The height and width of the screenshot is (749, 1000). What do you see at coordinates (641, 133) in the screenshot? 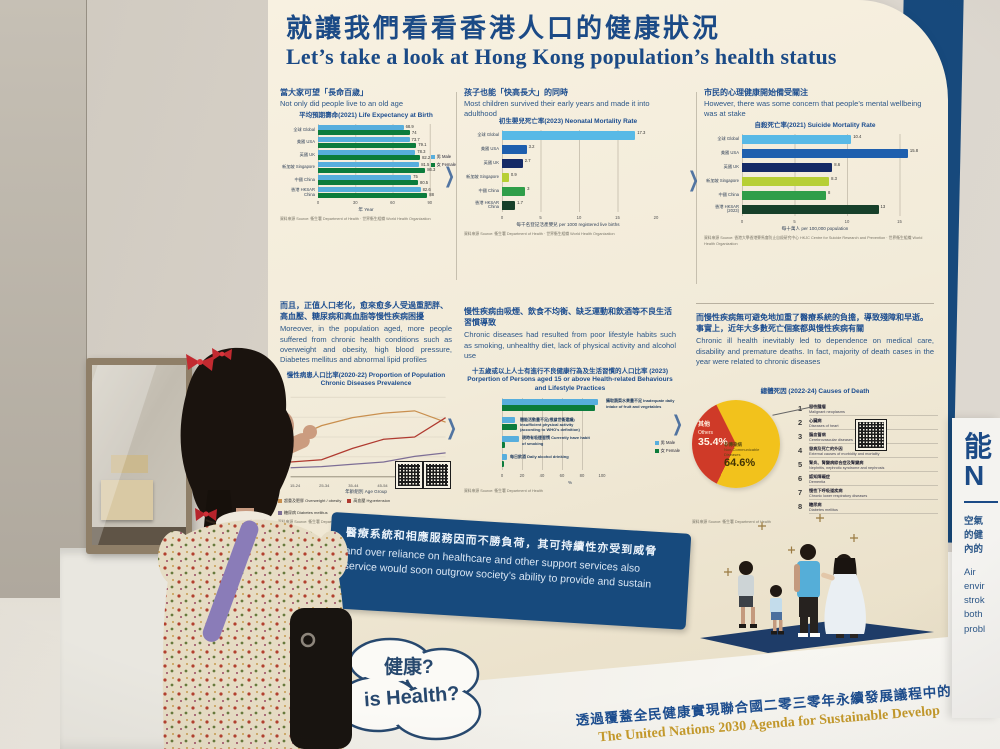
I see `c-val: 17.3` at bounding box center [641, 133].